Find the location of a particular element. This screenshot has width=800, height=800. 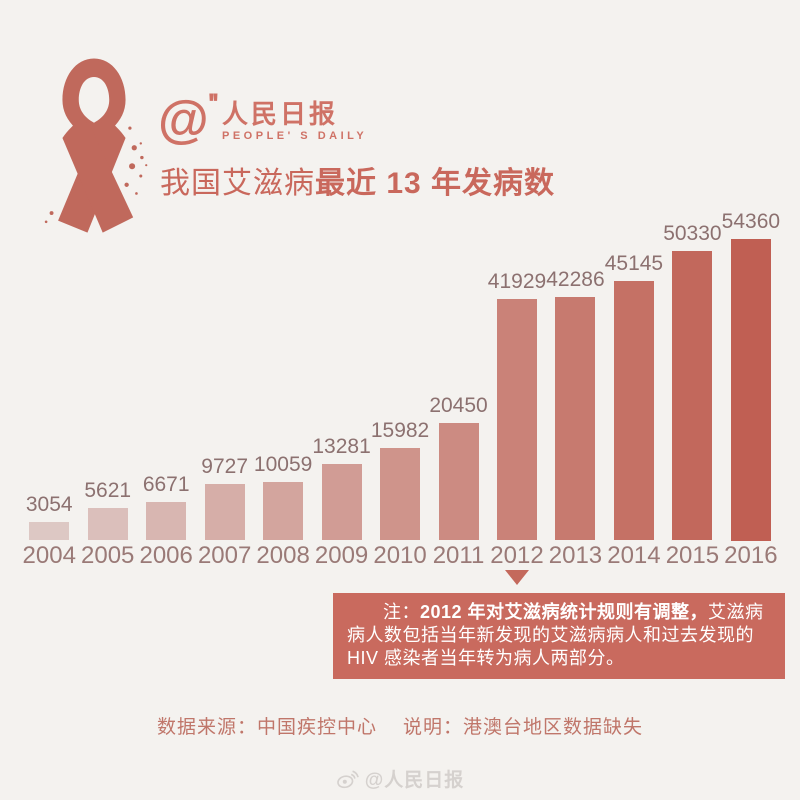

year-label: 2009 is located at coordinates (341, 555).